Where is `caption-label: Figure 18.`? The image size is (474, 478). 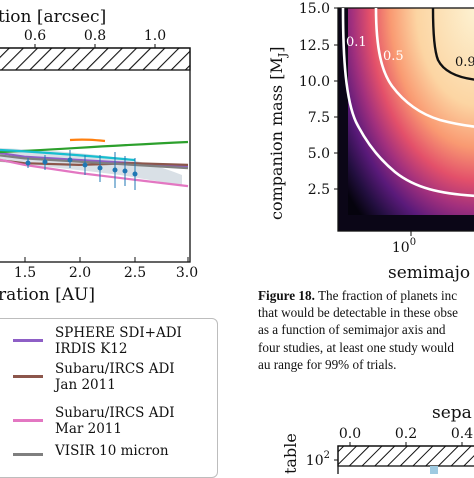
caption-label: Figure 18. is located at coordinates (286, 295).